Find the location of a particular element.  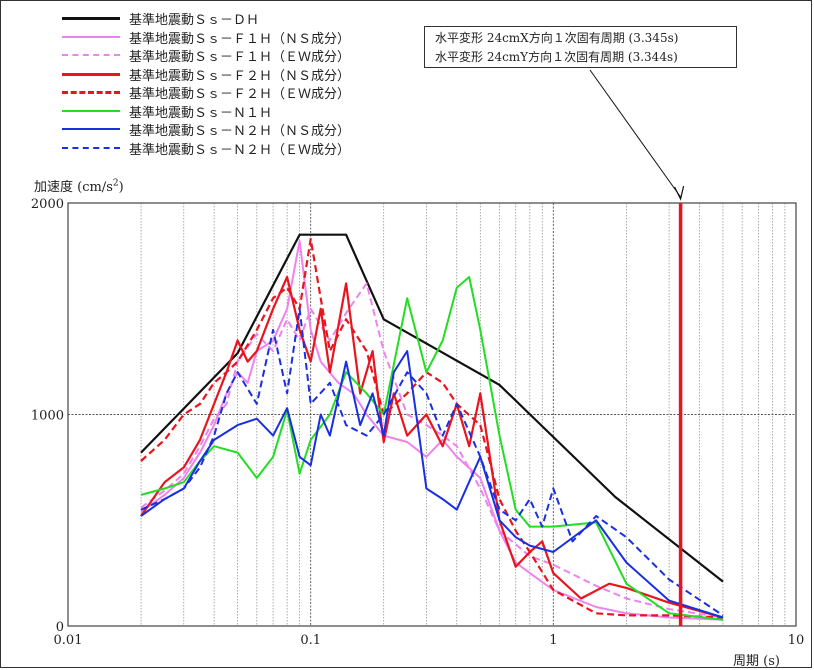

legend-label: 基準地震動Ｓｓ－Ｎ２Ｈ（ＮＳ成分） is located at coordinates (240, 131).